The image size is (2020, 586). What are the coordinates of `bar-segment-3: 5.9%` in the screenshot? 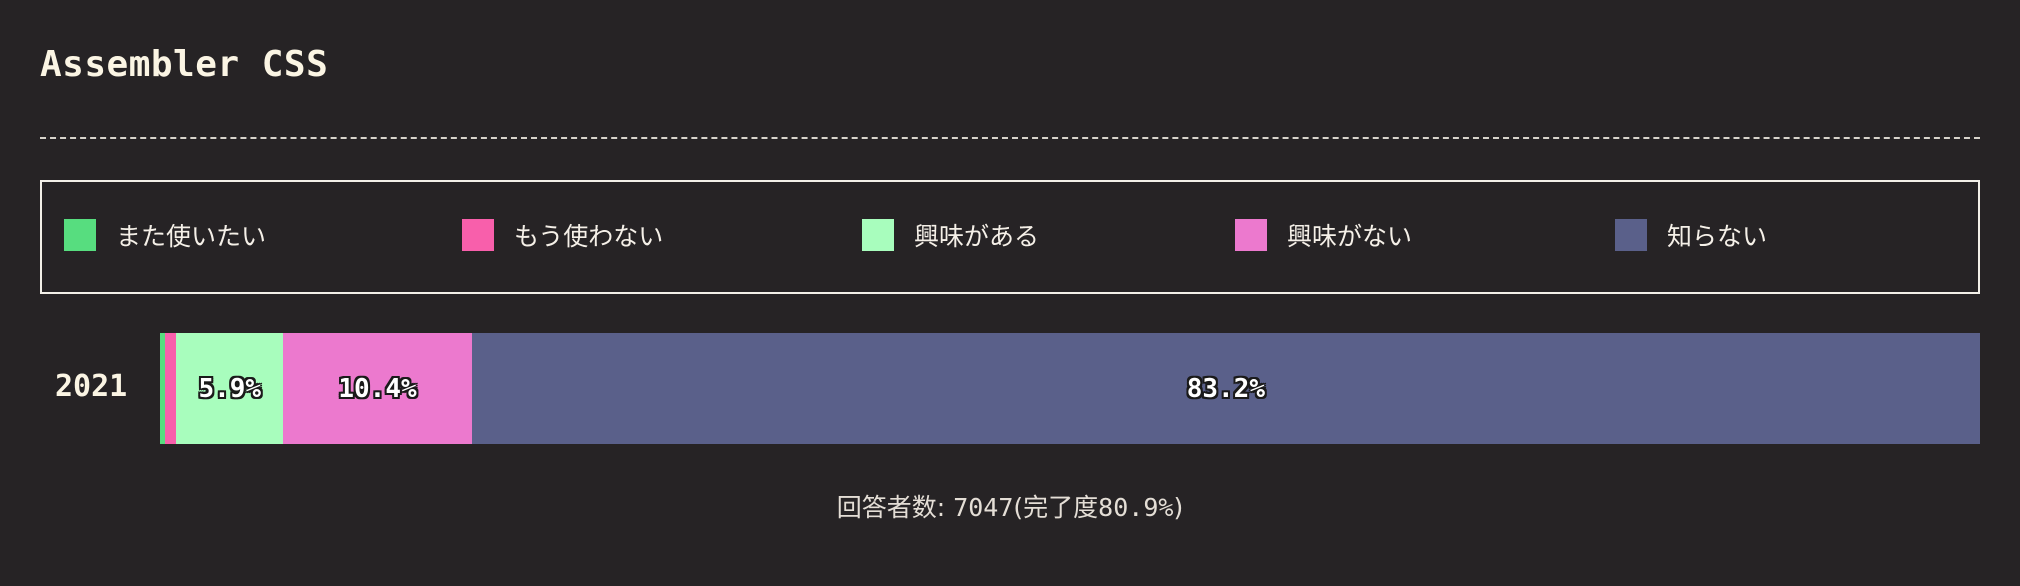 It's located at (230, 388).